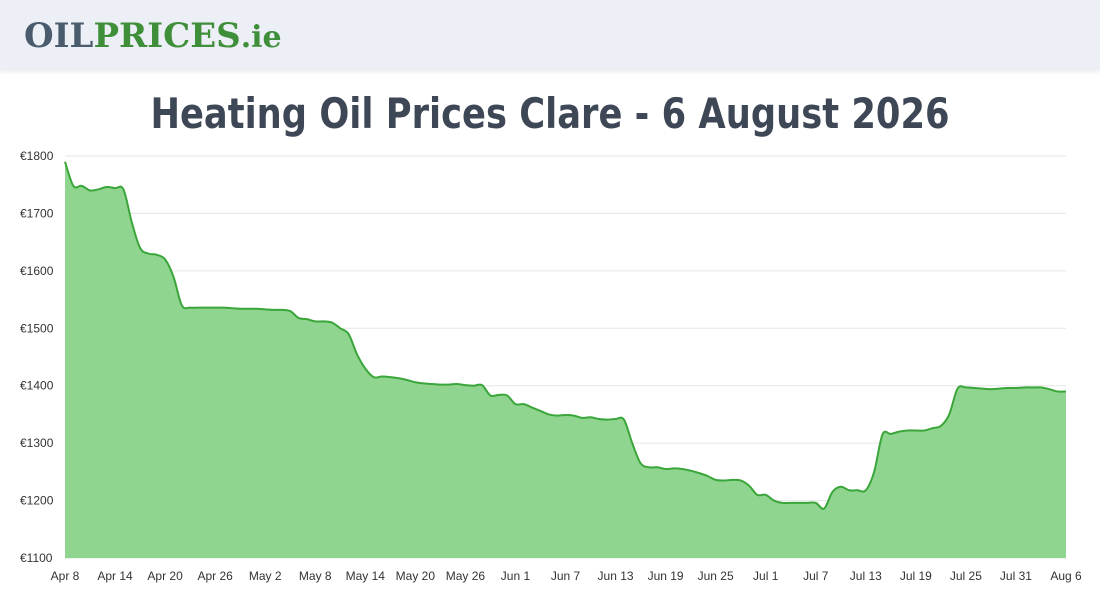 This screenshot has width=1100, height=600. I want to click on y-tick-label: €1400, so click(37, 386).